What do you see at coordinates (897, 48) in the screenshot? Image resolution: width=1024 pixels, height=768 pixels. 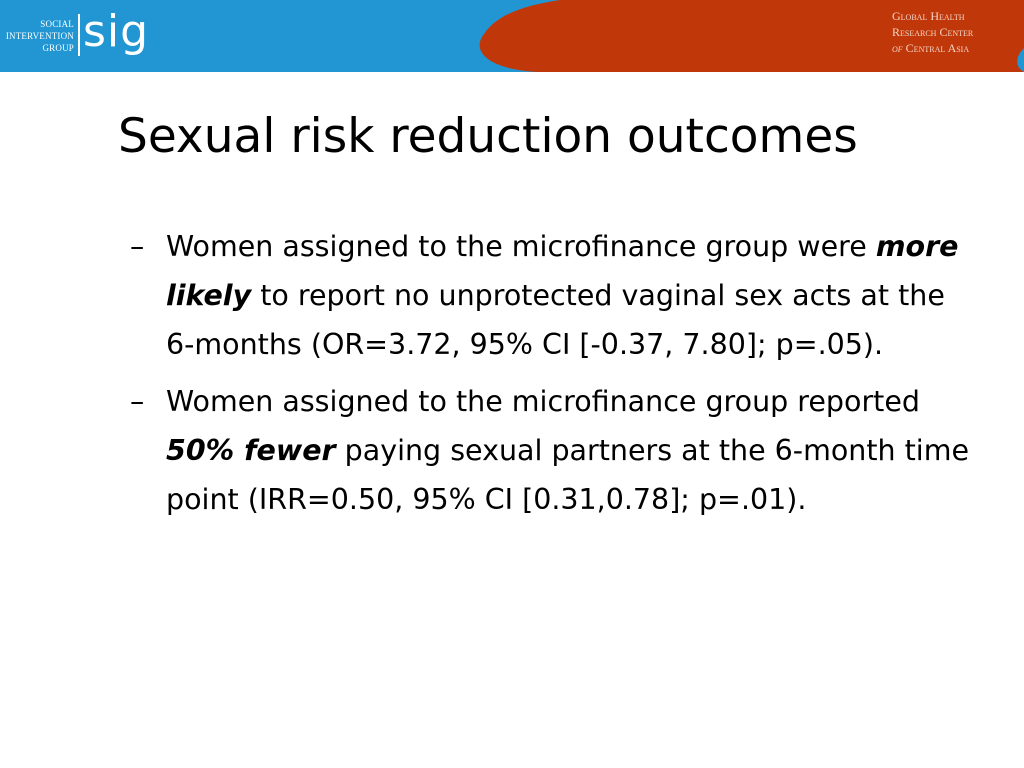 I see `ghrc-logo-of: of` at bounding box center [897, 48].